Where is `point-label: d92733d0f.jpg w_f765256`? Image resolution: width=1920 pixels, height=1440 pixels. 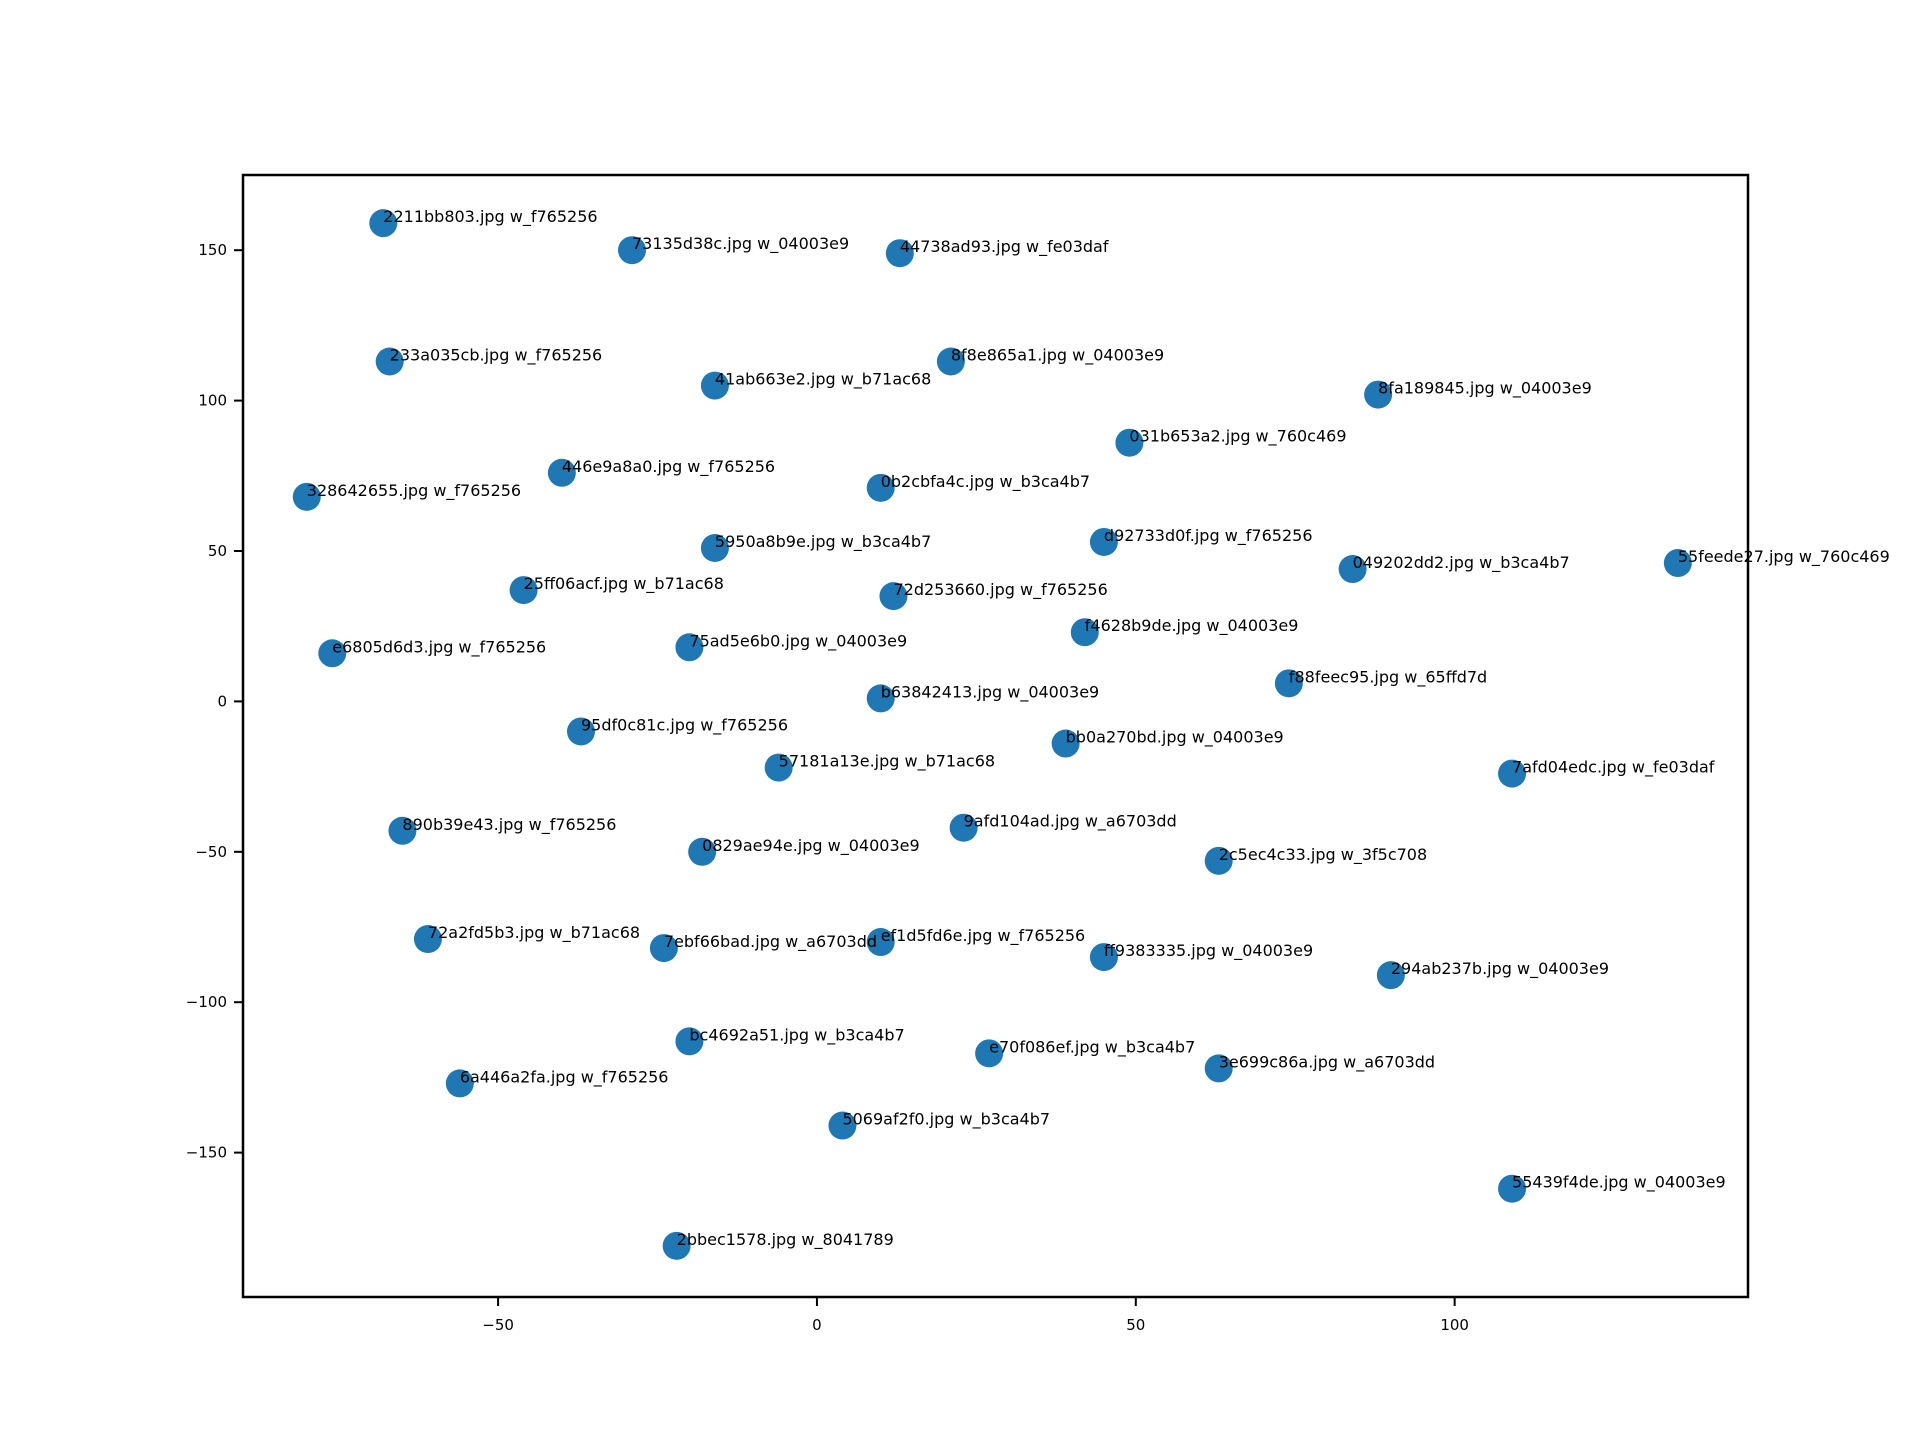
point-label: d92733d0f.jpg w_f765256 is located at coordinates (1208, 536).